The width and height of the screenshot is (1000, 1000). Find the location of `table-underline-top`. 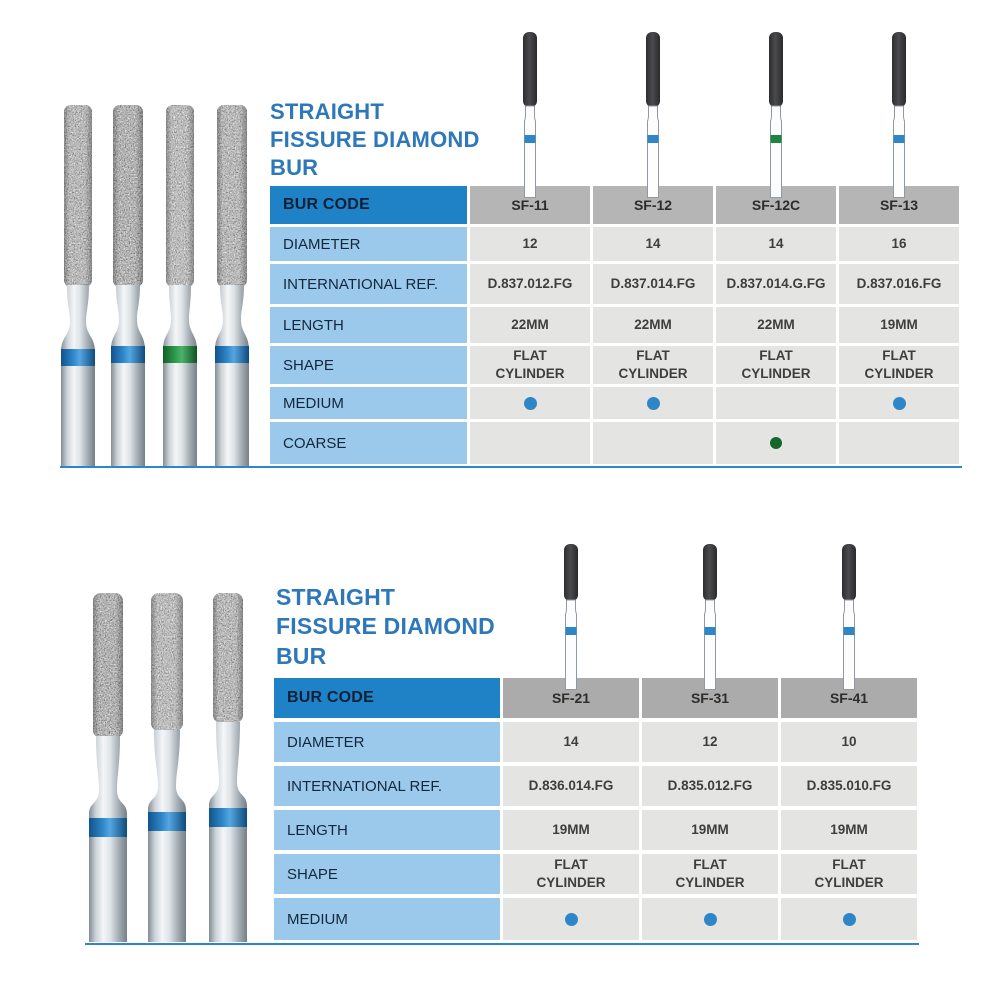

table-underline-top is located at coordinates (511, 467).